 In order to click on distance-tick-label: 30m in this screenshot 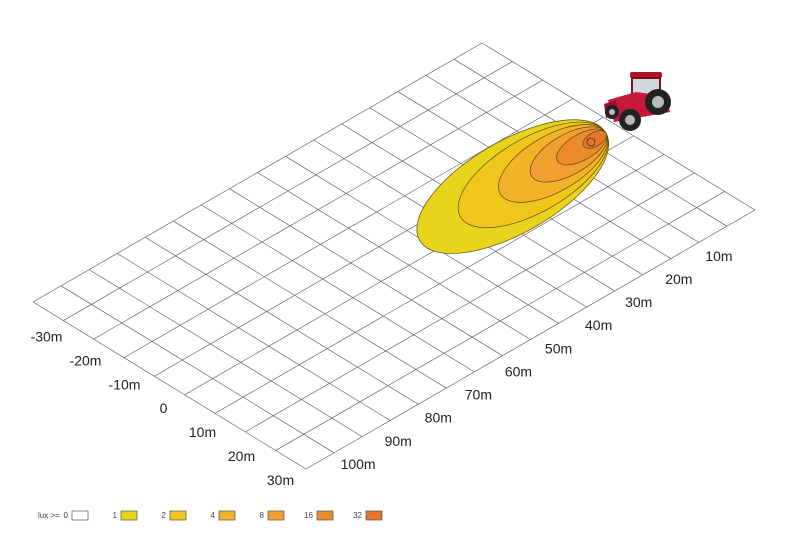, I will do `click(638, 302)`.